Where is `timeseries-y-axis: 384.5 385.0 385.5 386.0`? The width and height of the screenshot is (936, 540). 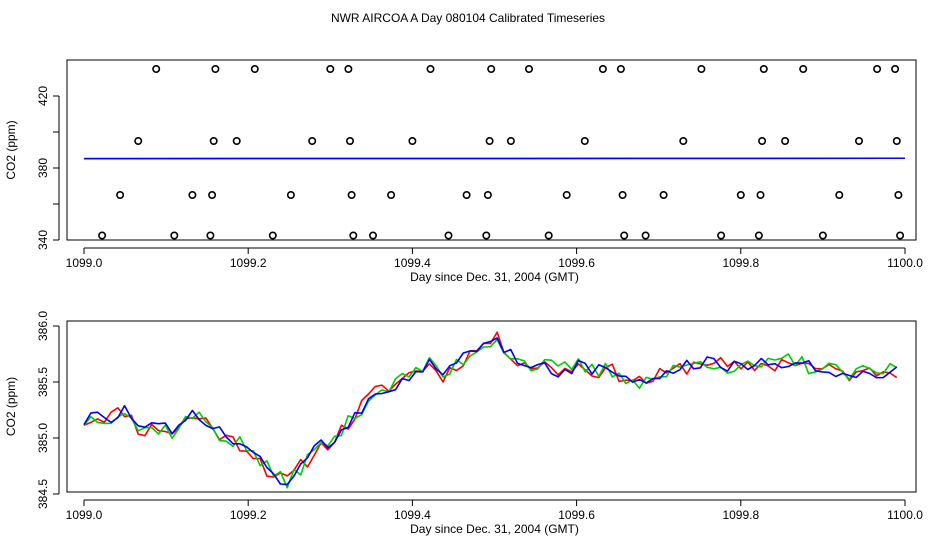
timeseries-y-axis: 384.5 385.0 385.5 386.0 is located at coordinates (48, 410).